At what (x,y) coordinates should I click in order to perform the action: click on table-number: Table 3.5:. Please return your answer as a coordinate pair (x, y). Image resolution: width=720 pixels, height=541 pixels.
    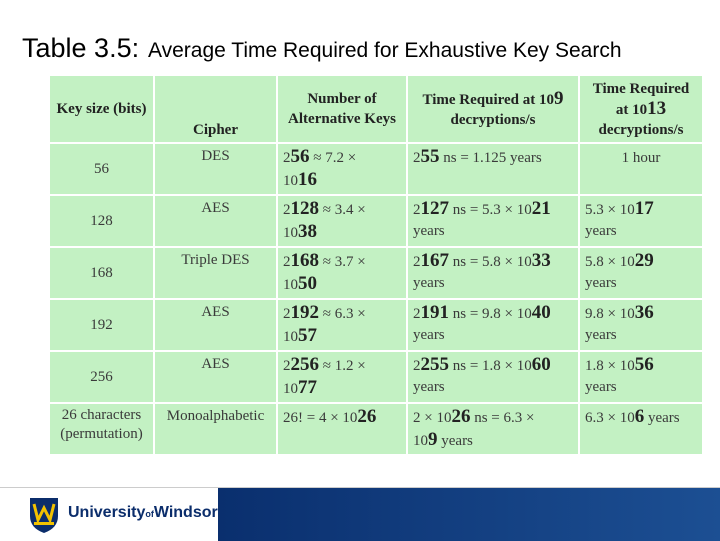
    Looking at the image, I should click on (81, 48).